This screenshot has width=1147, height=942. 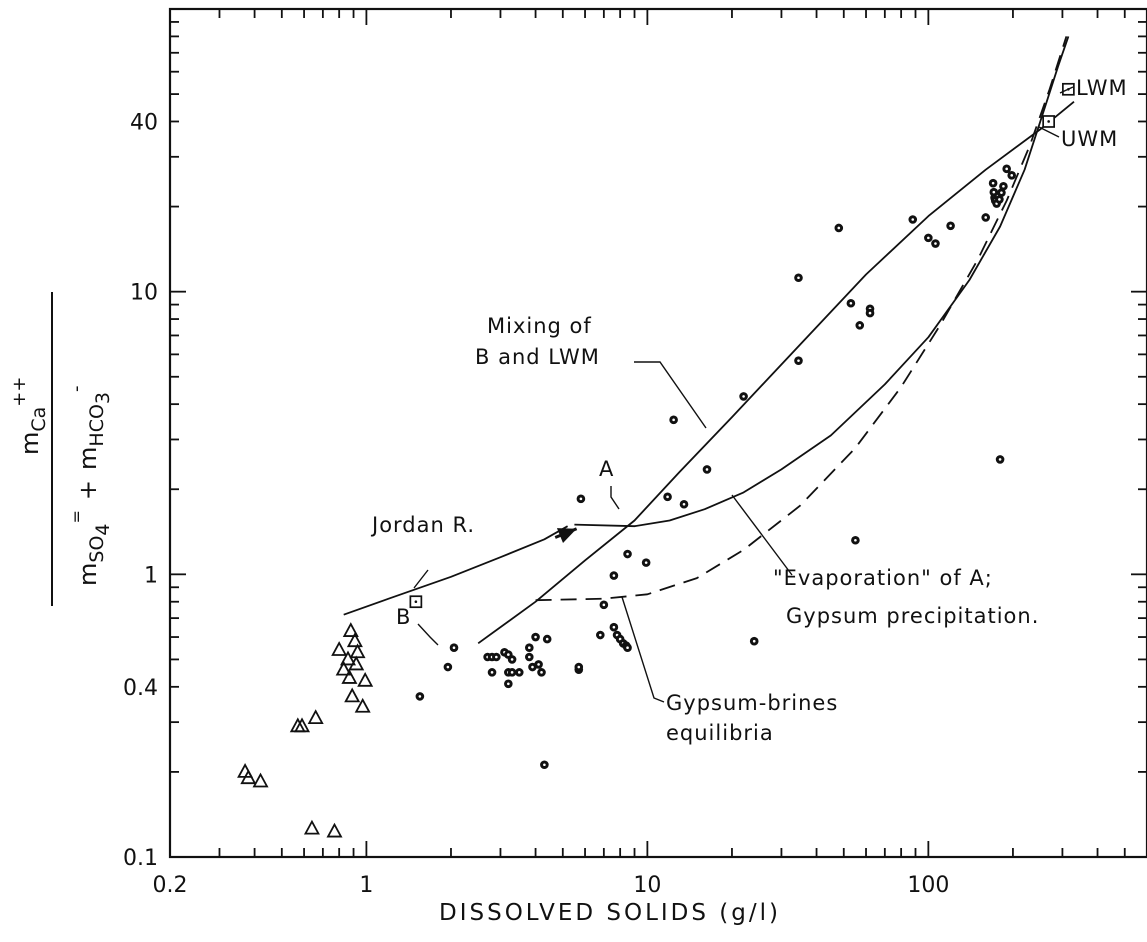 What do you see at coordinates (403, 617) in the screenshot?
I see `annotation-b: B` at bounding box center [403, 617].